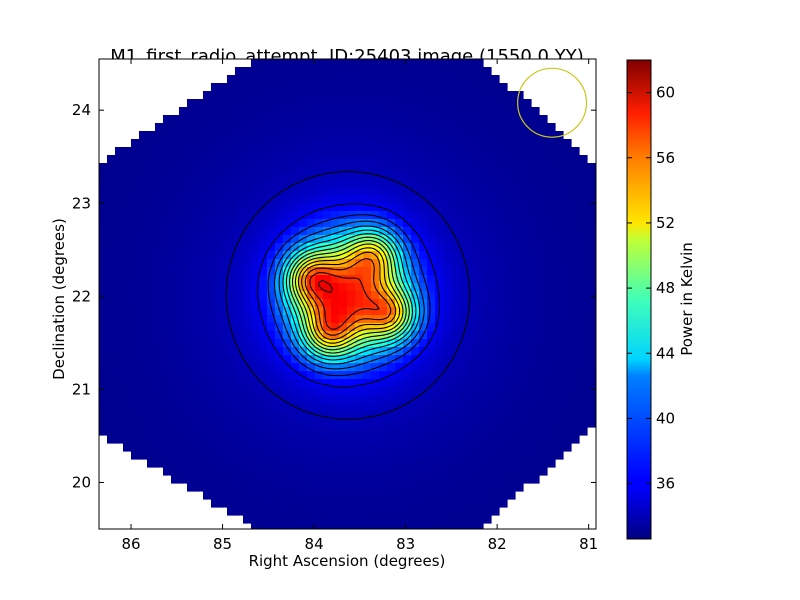 This screenshot has width=800, height=600. I want to click on x-tick-label: 81, so click(588, 544).